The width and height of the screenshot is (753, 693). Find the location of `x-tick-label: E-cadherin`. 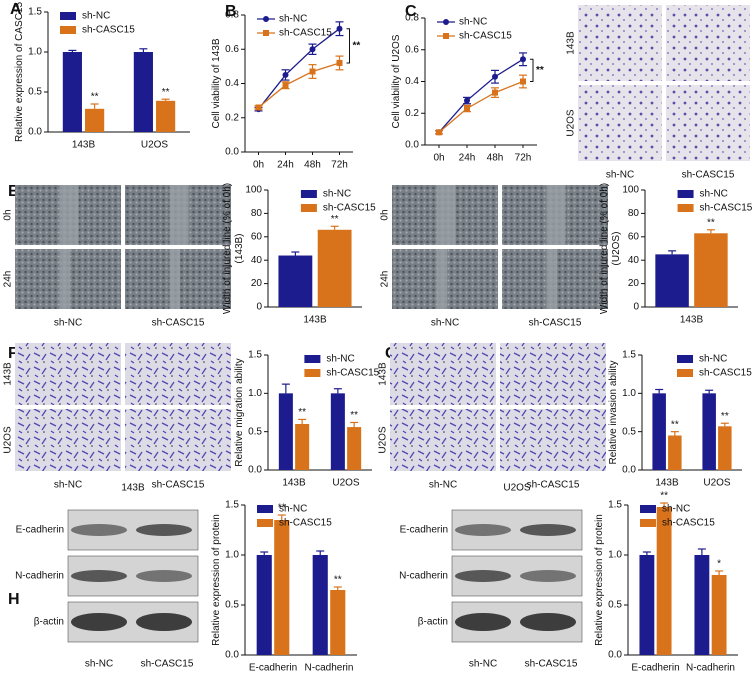

x-tick-label: E-cadherin is located at coordinates (273, 668).